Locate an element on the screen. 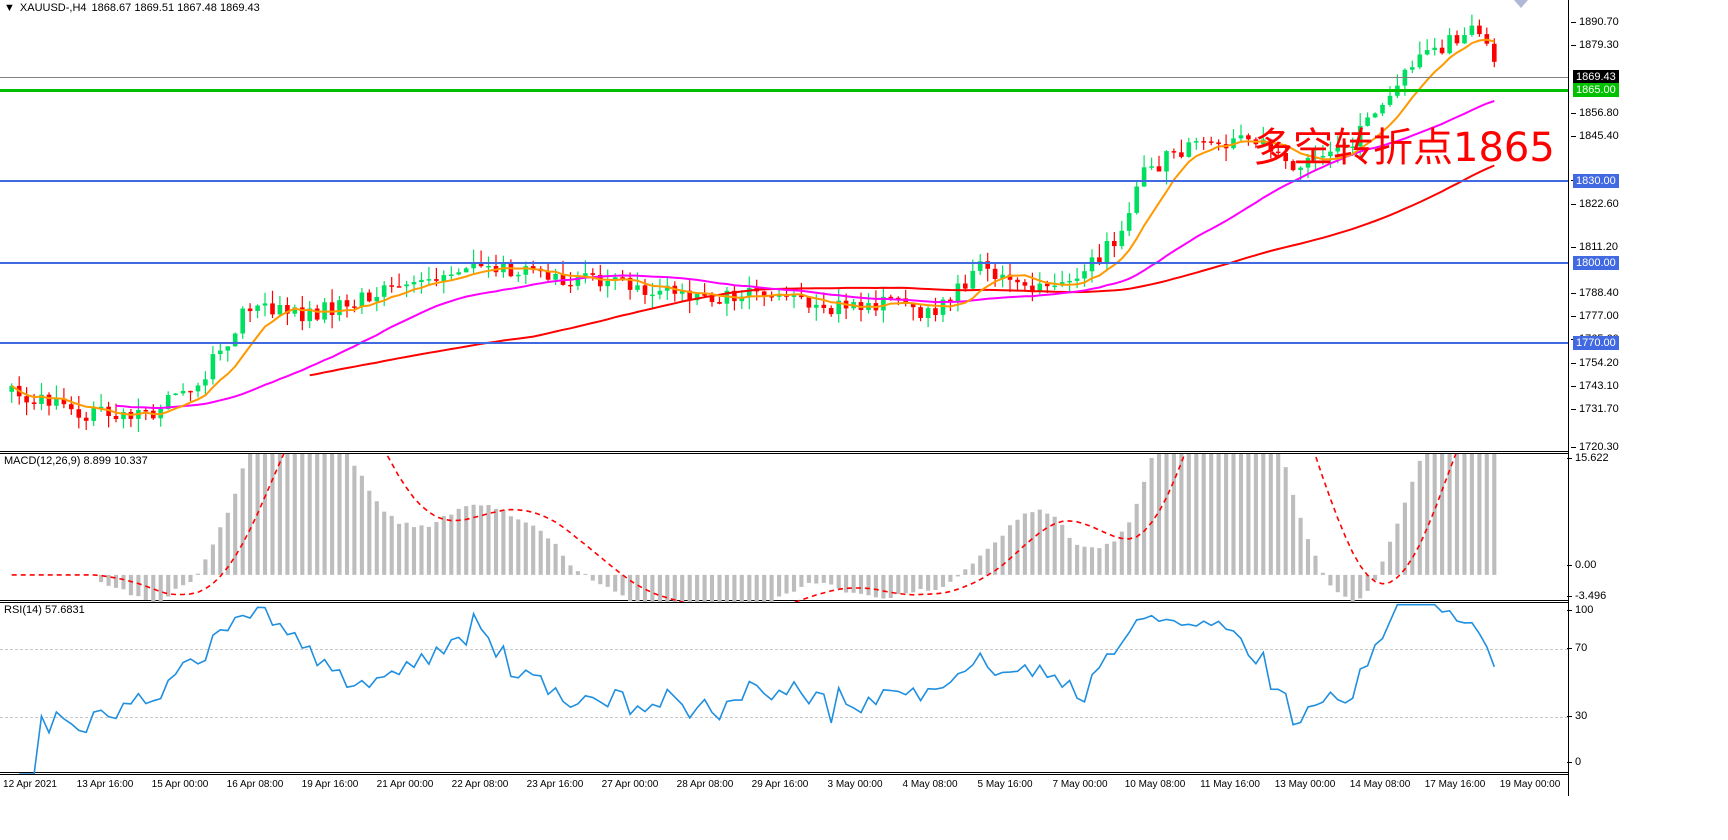  time-axis-tick: 15 Apr 00:00 is located at coordinates (180, 784).